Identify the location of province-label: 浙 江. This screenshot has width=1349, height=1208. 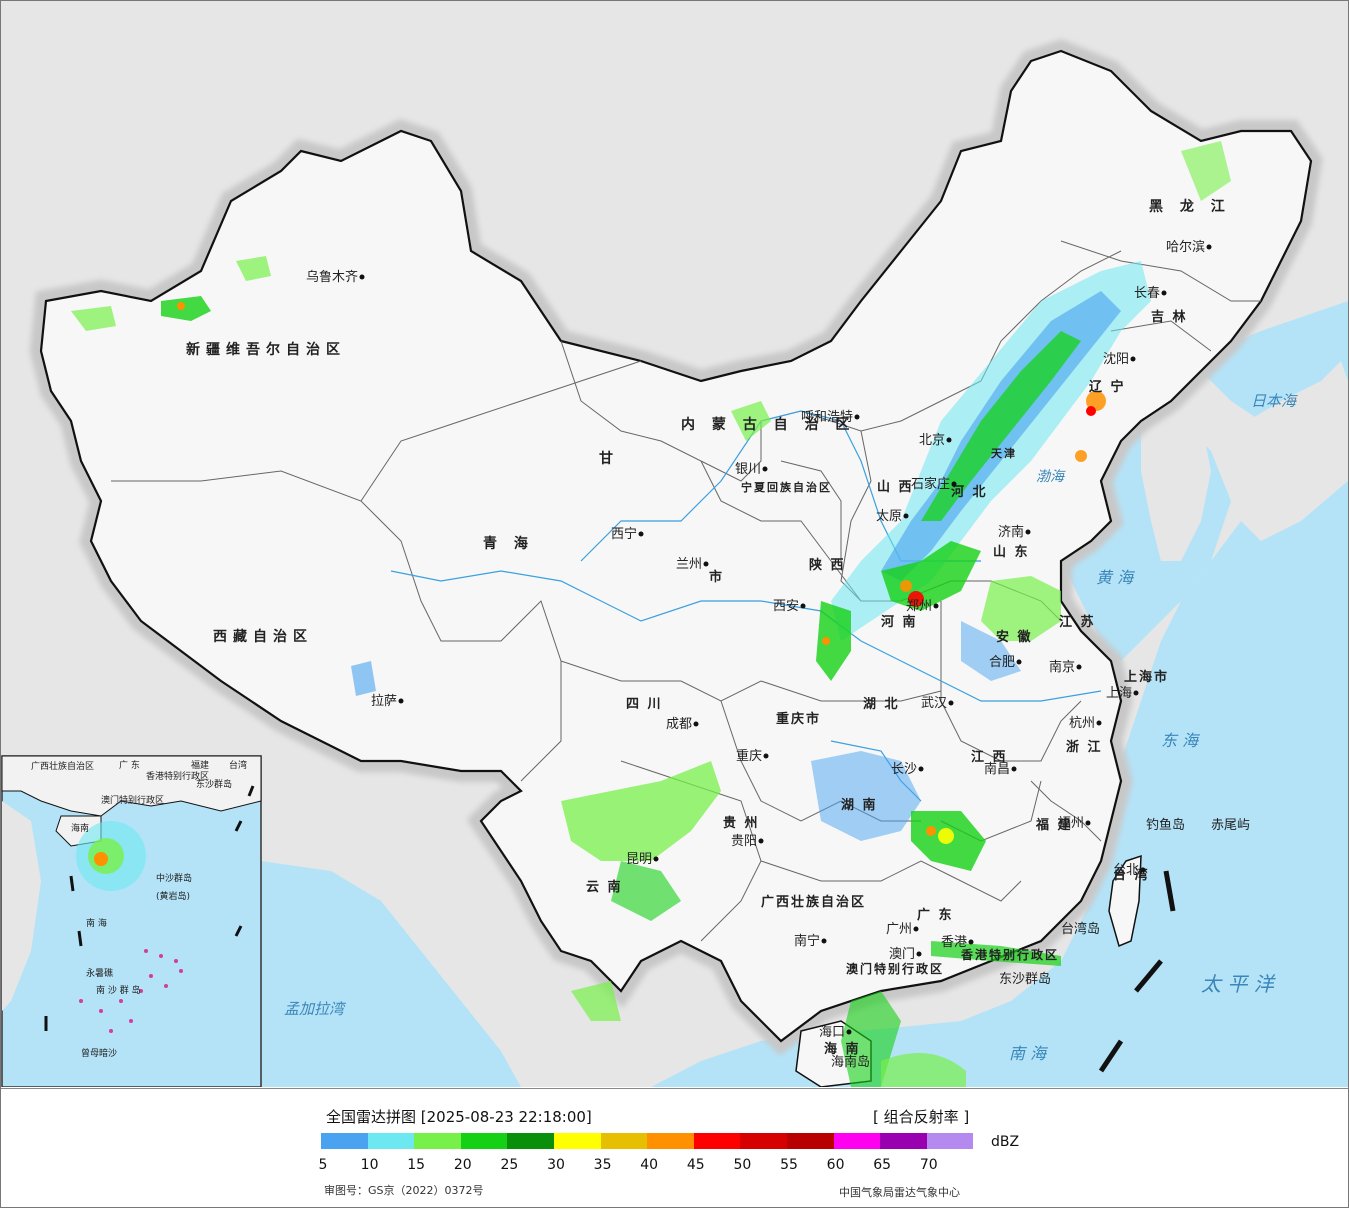
(1084, 747).